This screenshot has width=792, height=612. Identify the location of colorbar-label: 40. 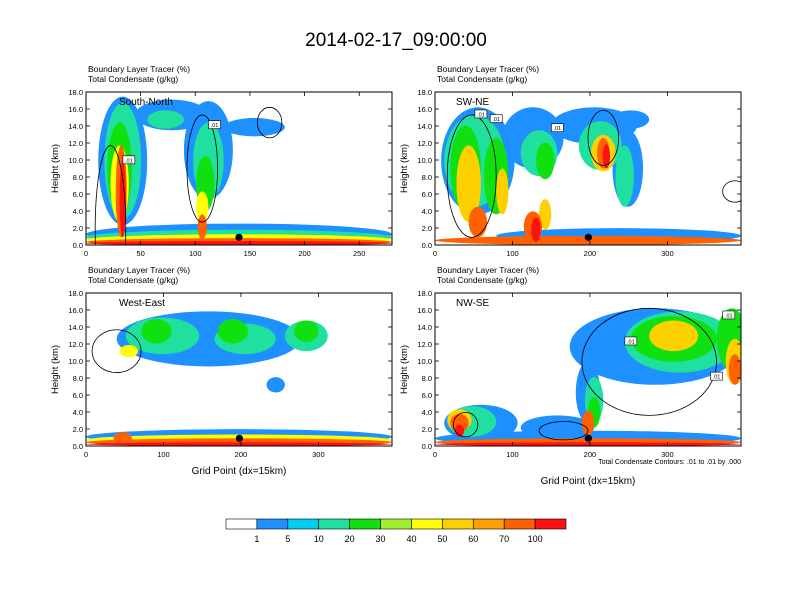
(411, 539).